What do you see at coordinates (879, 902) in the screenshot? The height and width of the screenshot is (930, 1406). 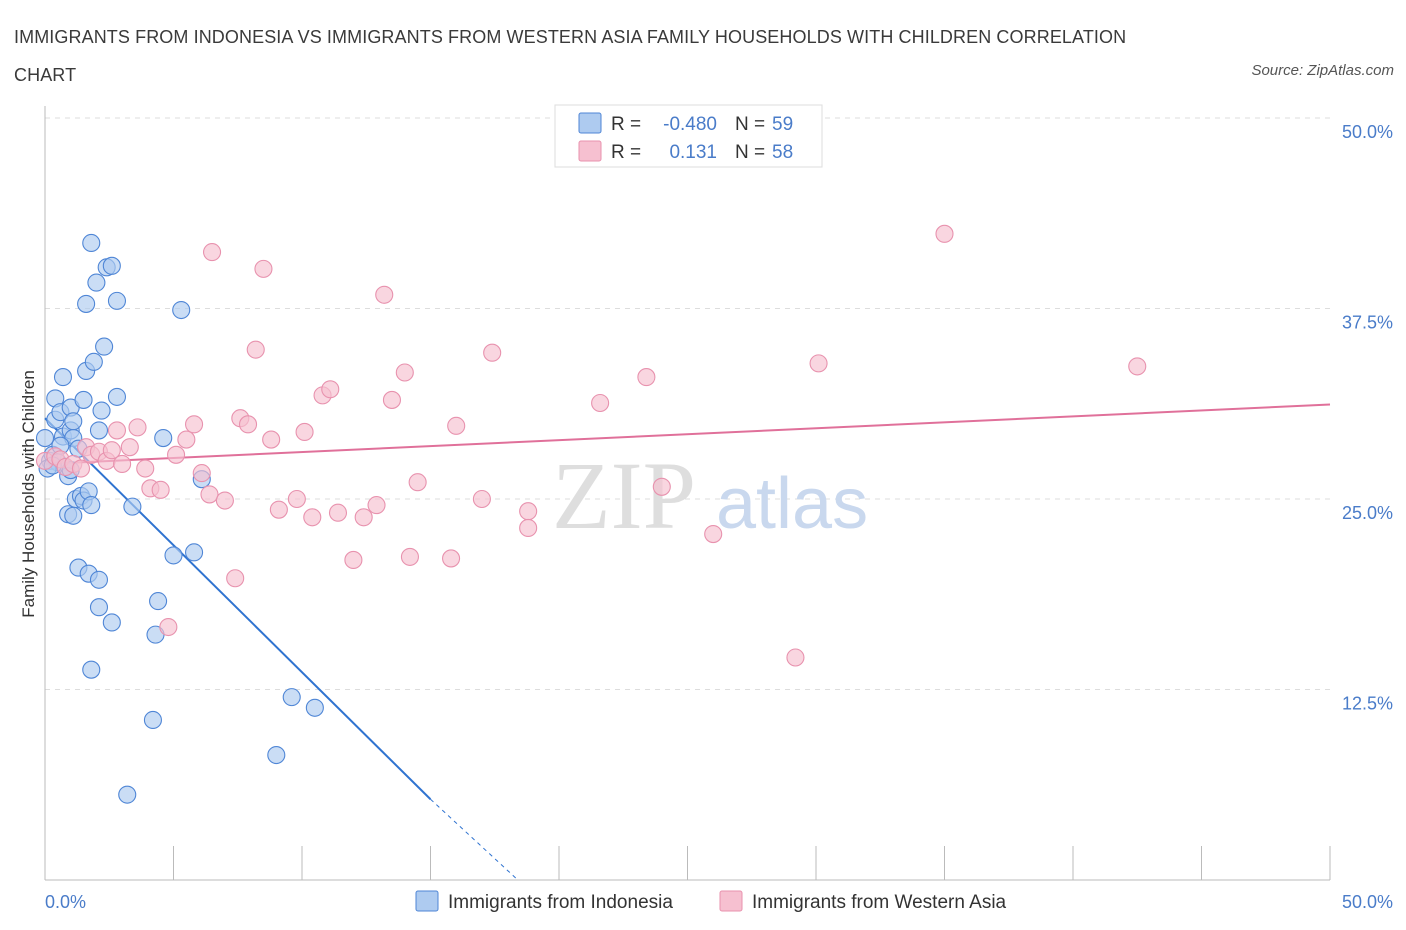 I see `bottom-legend-label-western-asia: Immigrants from Western Asia` at bounding box center [879, 902].